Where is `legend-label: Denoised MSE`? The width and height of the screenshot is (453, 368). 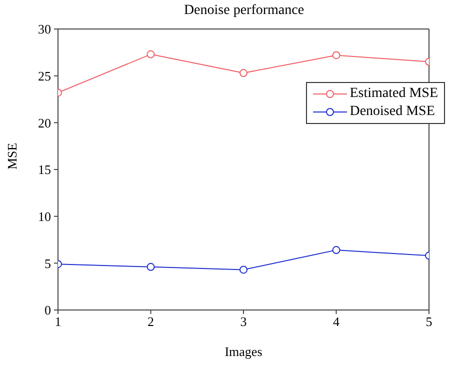 legend-label: Denoised MSE is located at coordinates (392, 112).